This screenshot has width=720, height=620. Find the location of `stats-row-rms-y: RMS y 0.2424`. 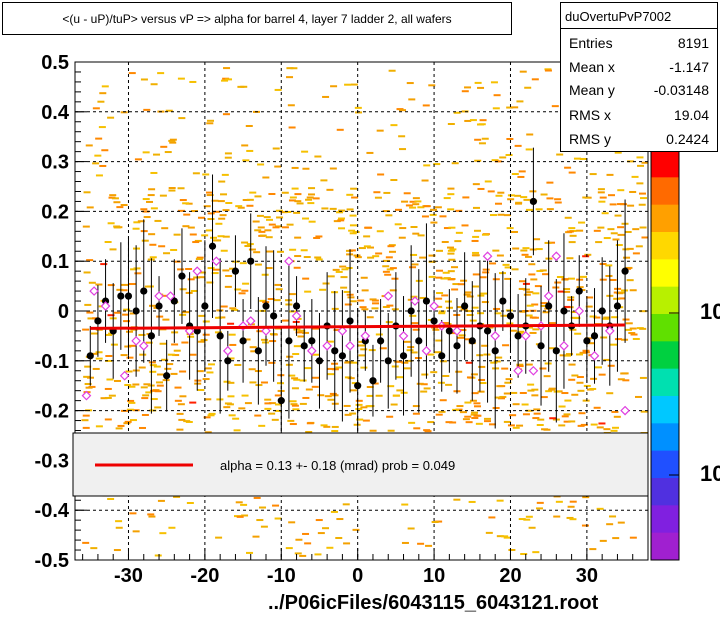

stats-row-rms-y: RMS y 0.2424 is located at coordinates (639, 139).